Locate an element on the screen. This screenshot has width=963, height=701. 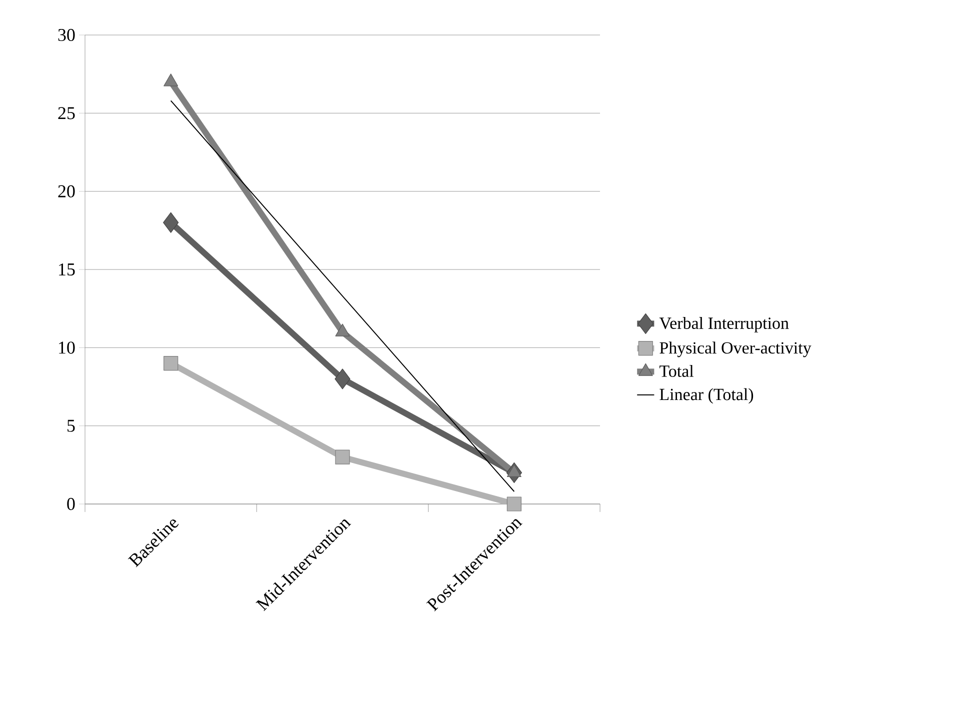
y-tick-label: 25 is located at coordinates (66, 113).